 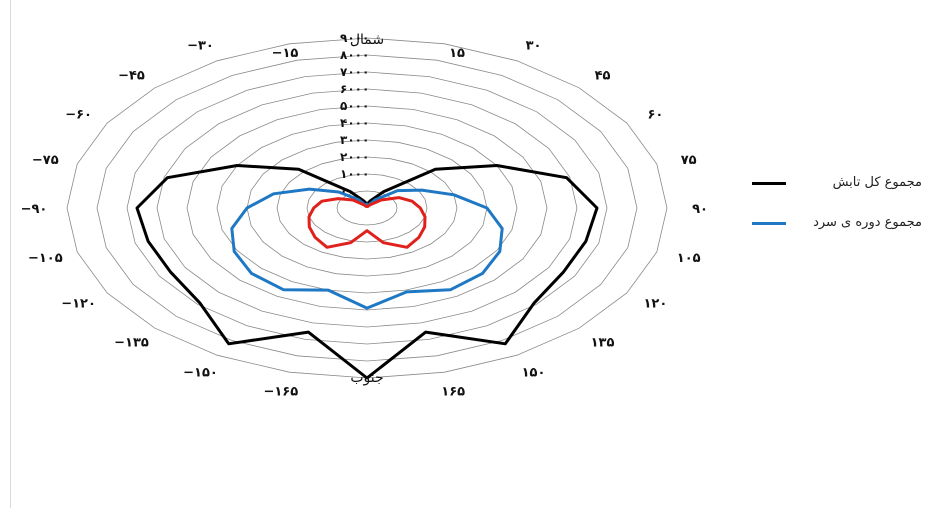 I want to click on angle-label: −۹۰, so click(x=34, y=209).